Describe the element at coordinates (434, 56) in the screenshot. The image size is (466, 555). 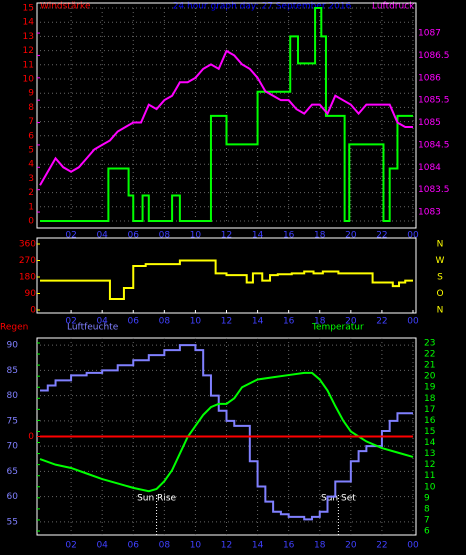
I see `y2ticks-label: 1086.5` at that location.